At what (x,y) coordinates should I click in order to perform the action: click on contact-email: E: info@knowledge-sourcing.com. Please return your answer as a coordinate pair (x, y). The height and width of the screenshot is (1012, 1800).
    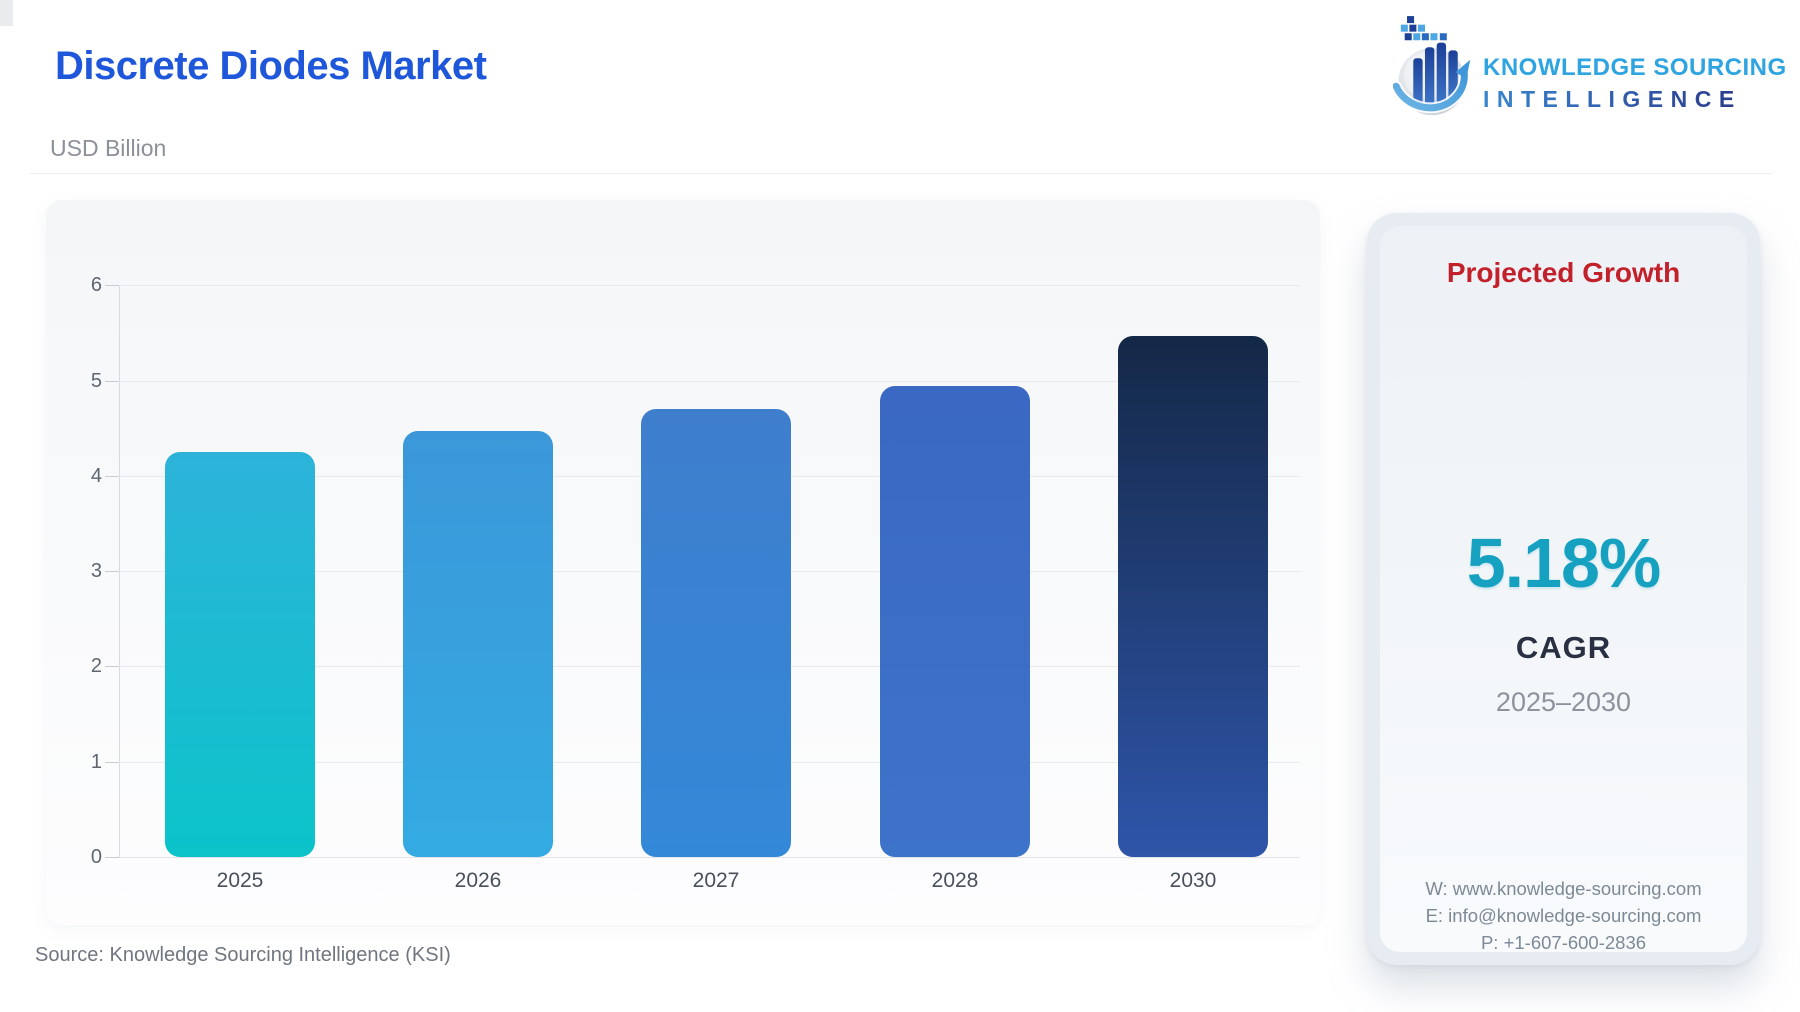
    Looking at the image, I should click on (1563, 915).